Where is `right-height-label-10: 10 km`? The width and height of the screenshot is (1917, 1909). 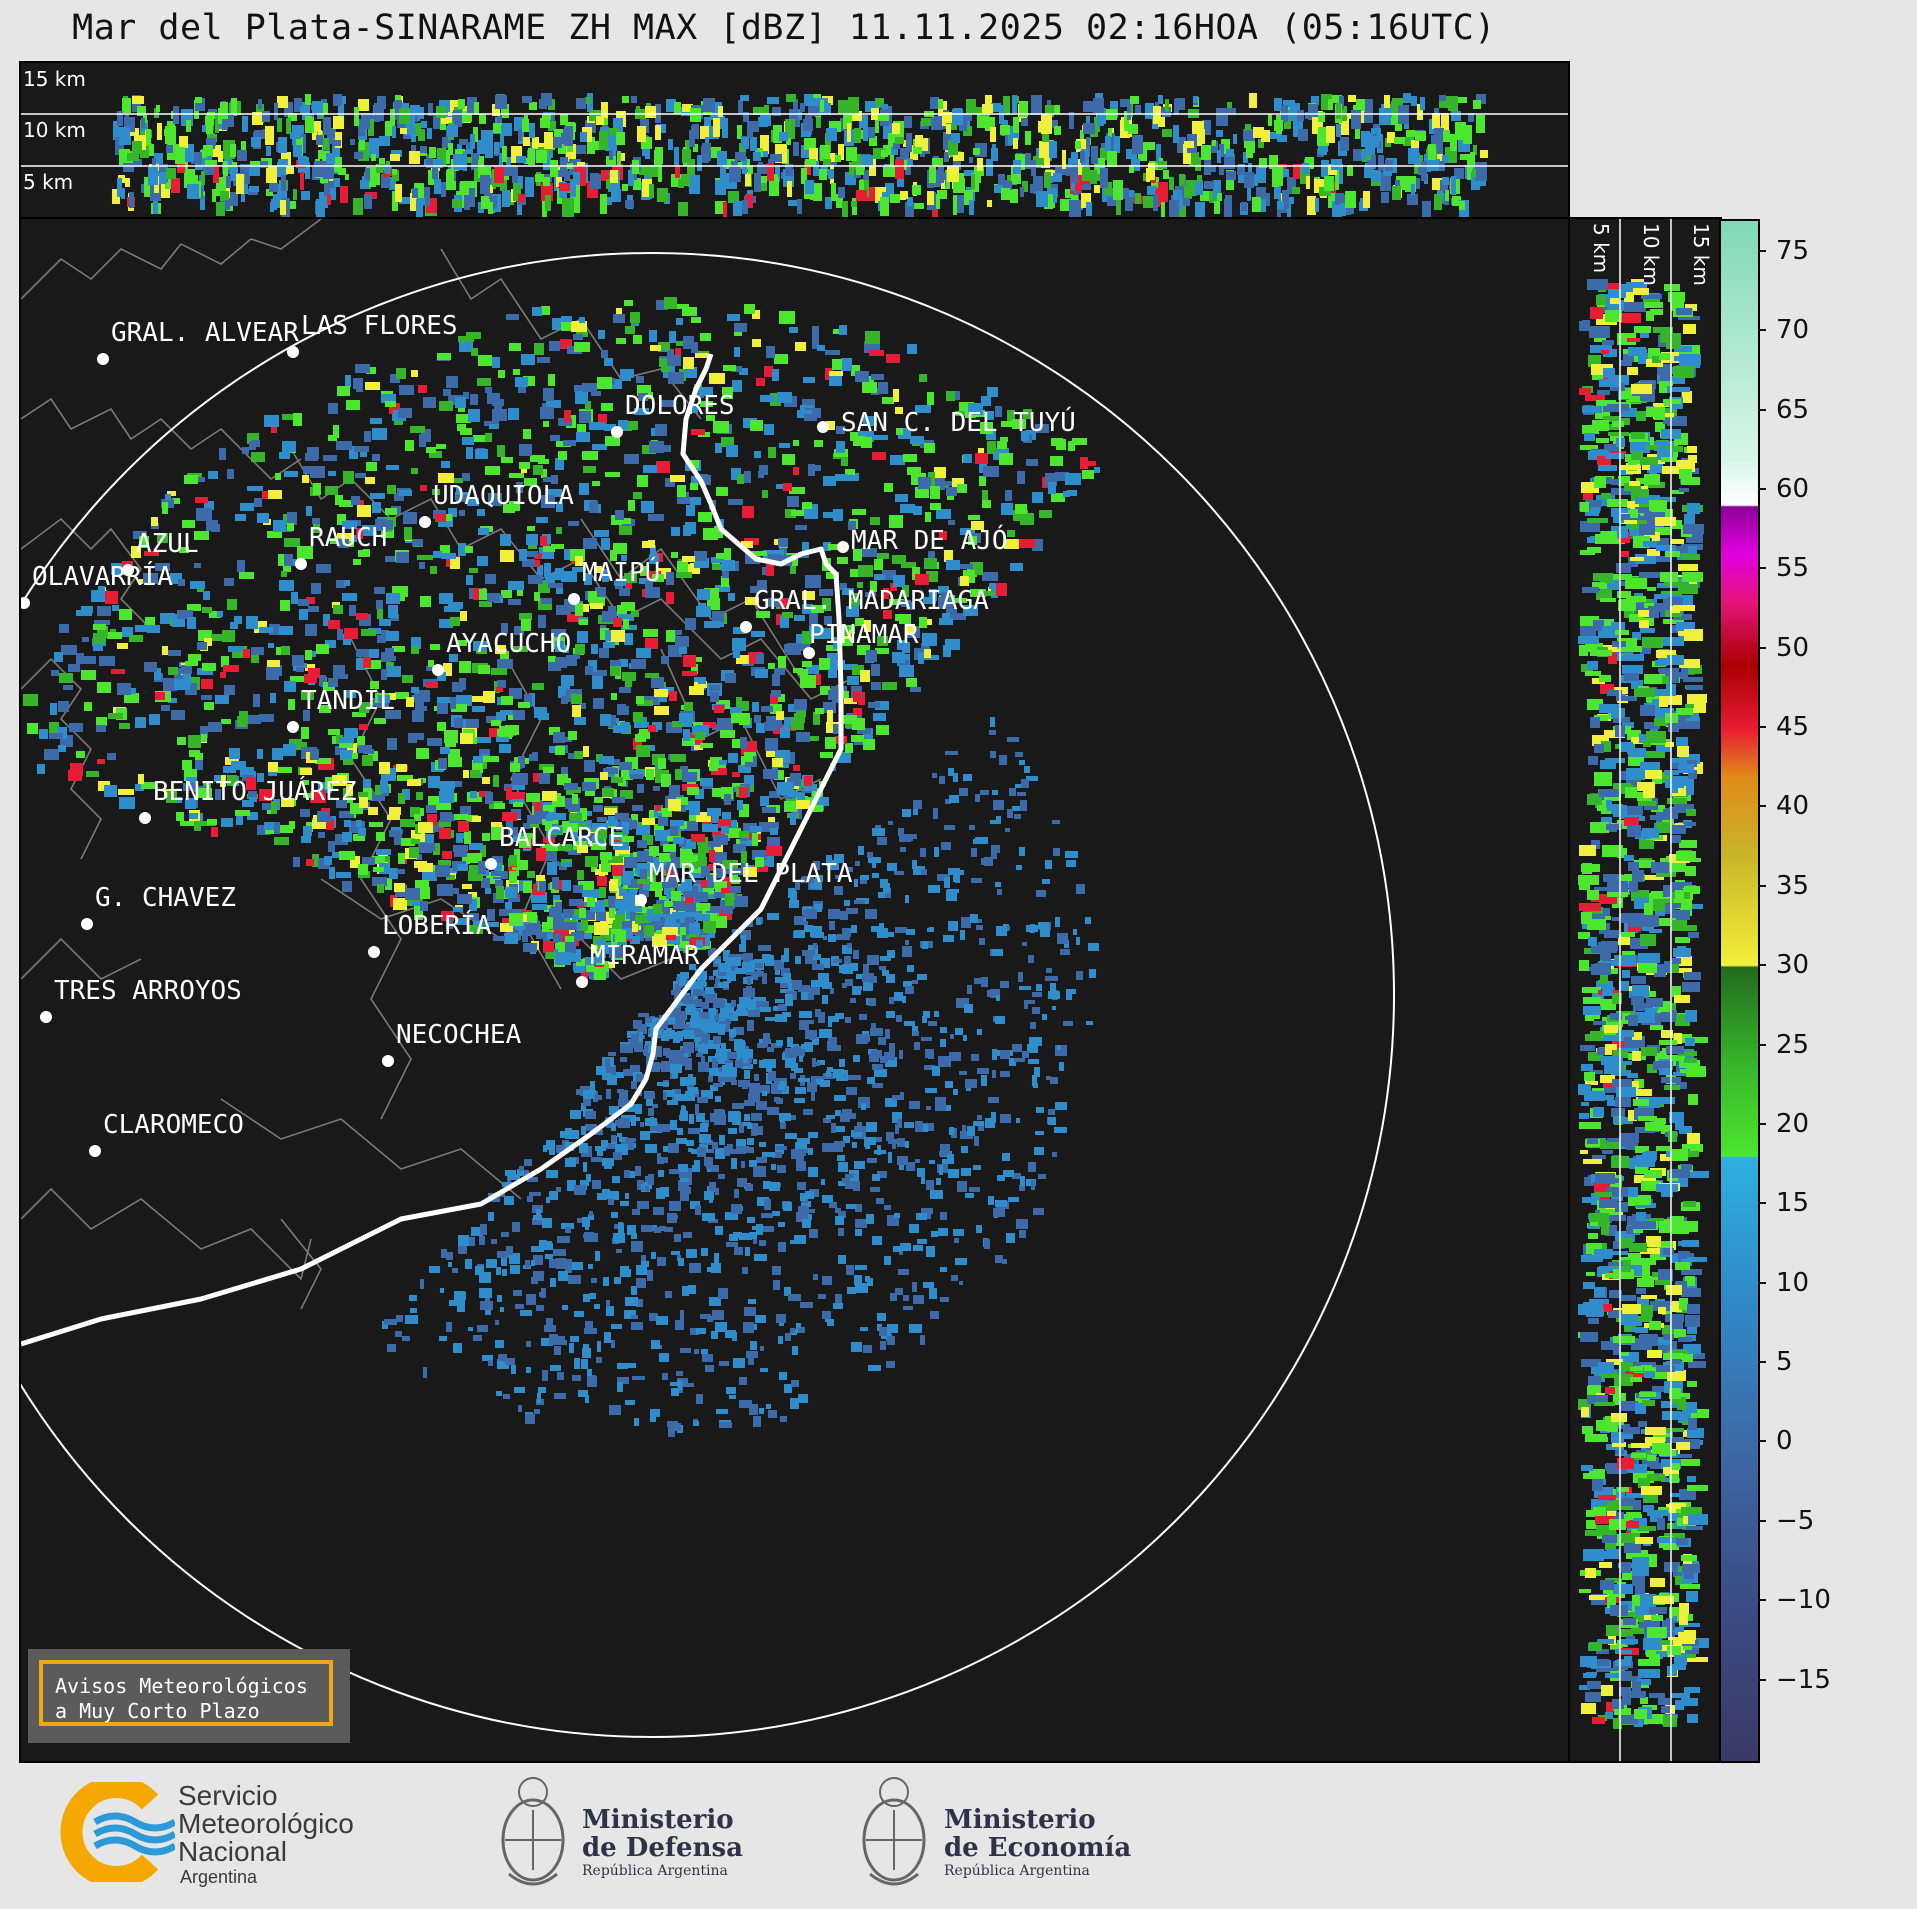
right-height-label-10: 10 km is located at coordinates (1651, 254).